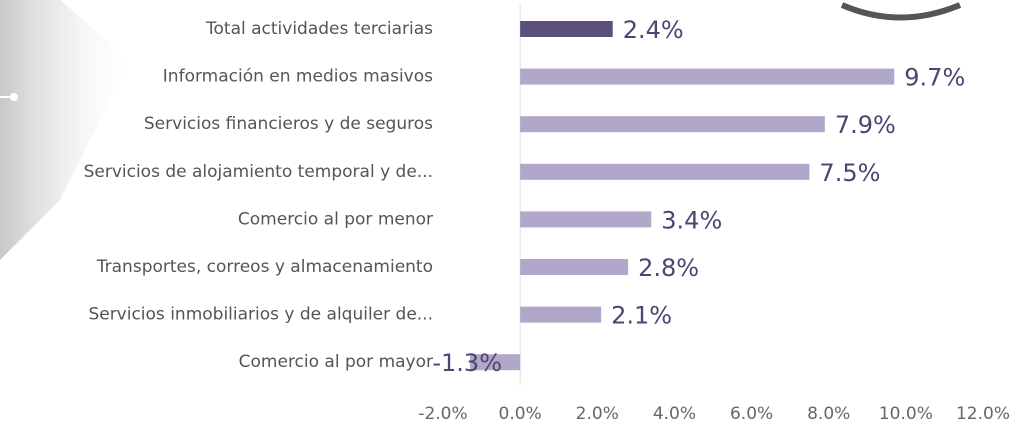 The image size is (1033, 427). Describe the element at coordinates (335, 219) in the screenshot. I see `y-tick-label: Comercio al por menor` at that location.